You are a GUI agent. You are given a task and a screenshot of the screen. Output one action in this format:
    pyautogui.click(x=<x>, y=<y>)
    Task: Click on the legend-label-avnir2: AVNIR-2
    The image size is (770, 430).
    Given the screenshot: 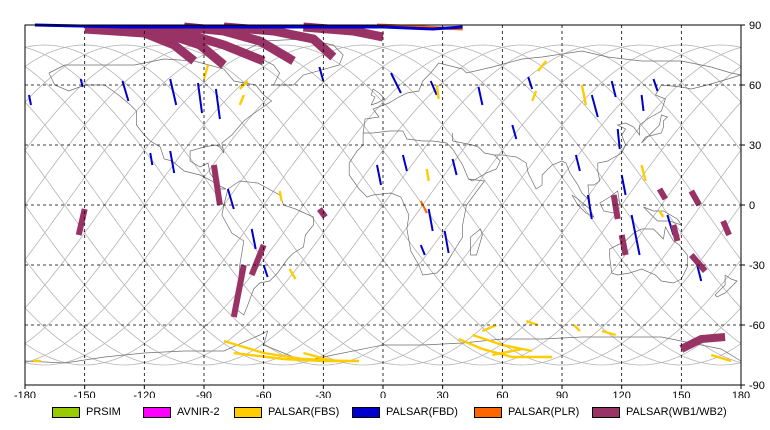 What is the action you would take?
    pyautogui.click(x=198, y=412)
    